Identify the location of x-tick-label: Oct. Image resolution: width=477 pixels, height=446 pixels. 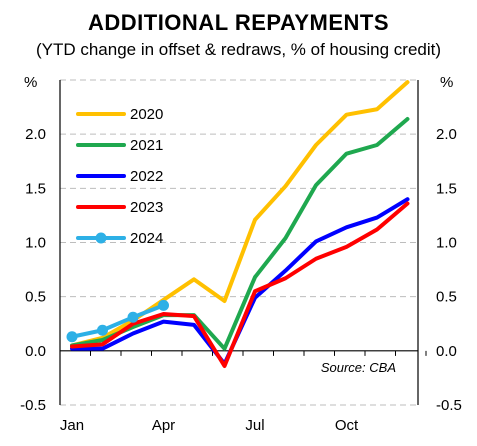
(347, 425).